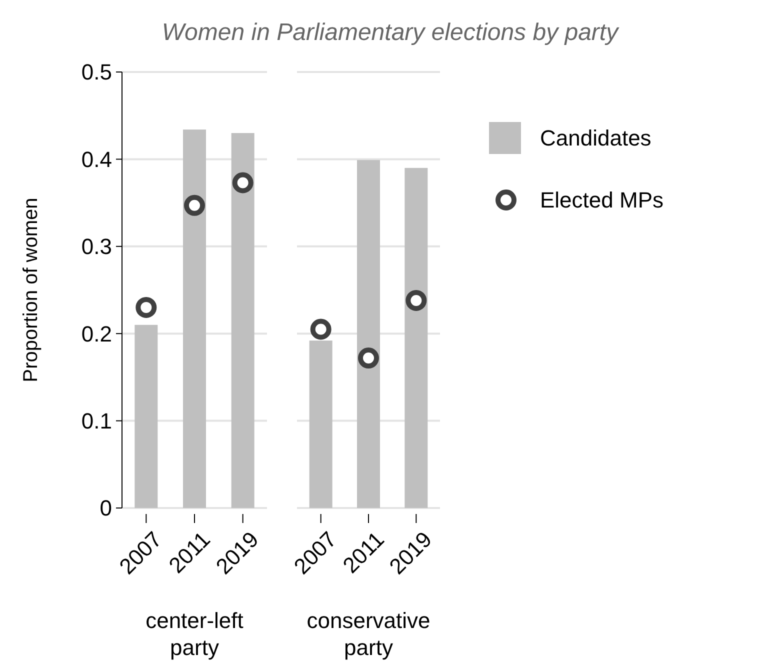 This screenshot has height=670, width=765. Describe the element at coordinates (96, 159) in the screenshot. I see `y-tick-label: 0.4` at that location.